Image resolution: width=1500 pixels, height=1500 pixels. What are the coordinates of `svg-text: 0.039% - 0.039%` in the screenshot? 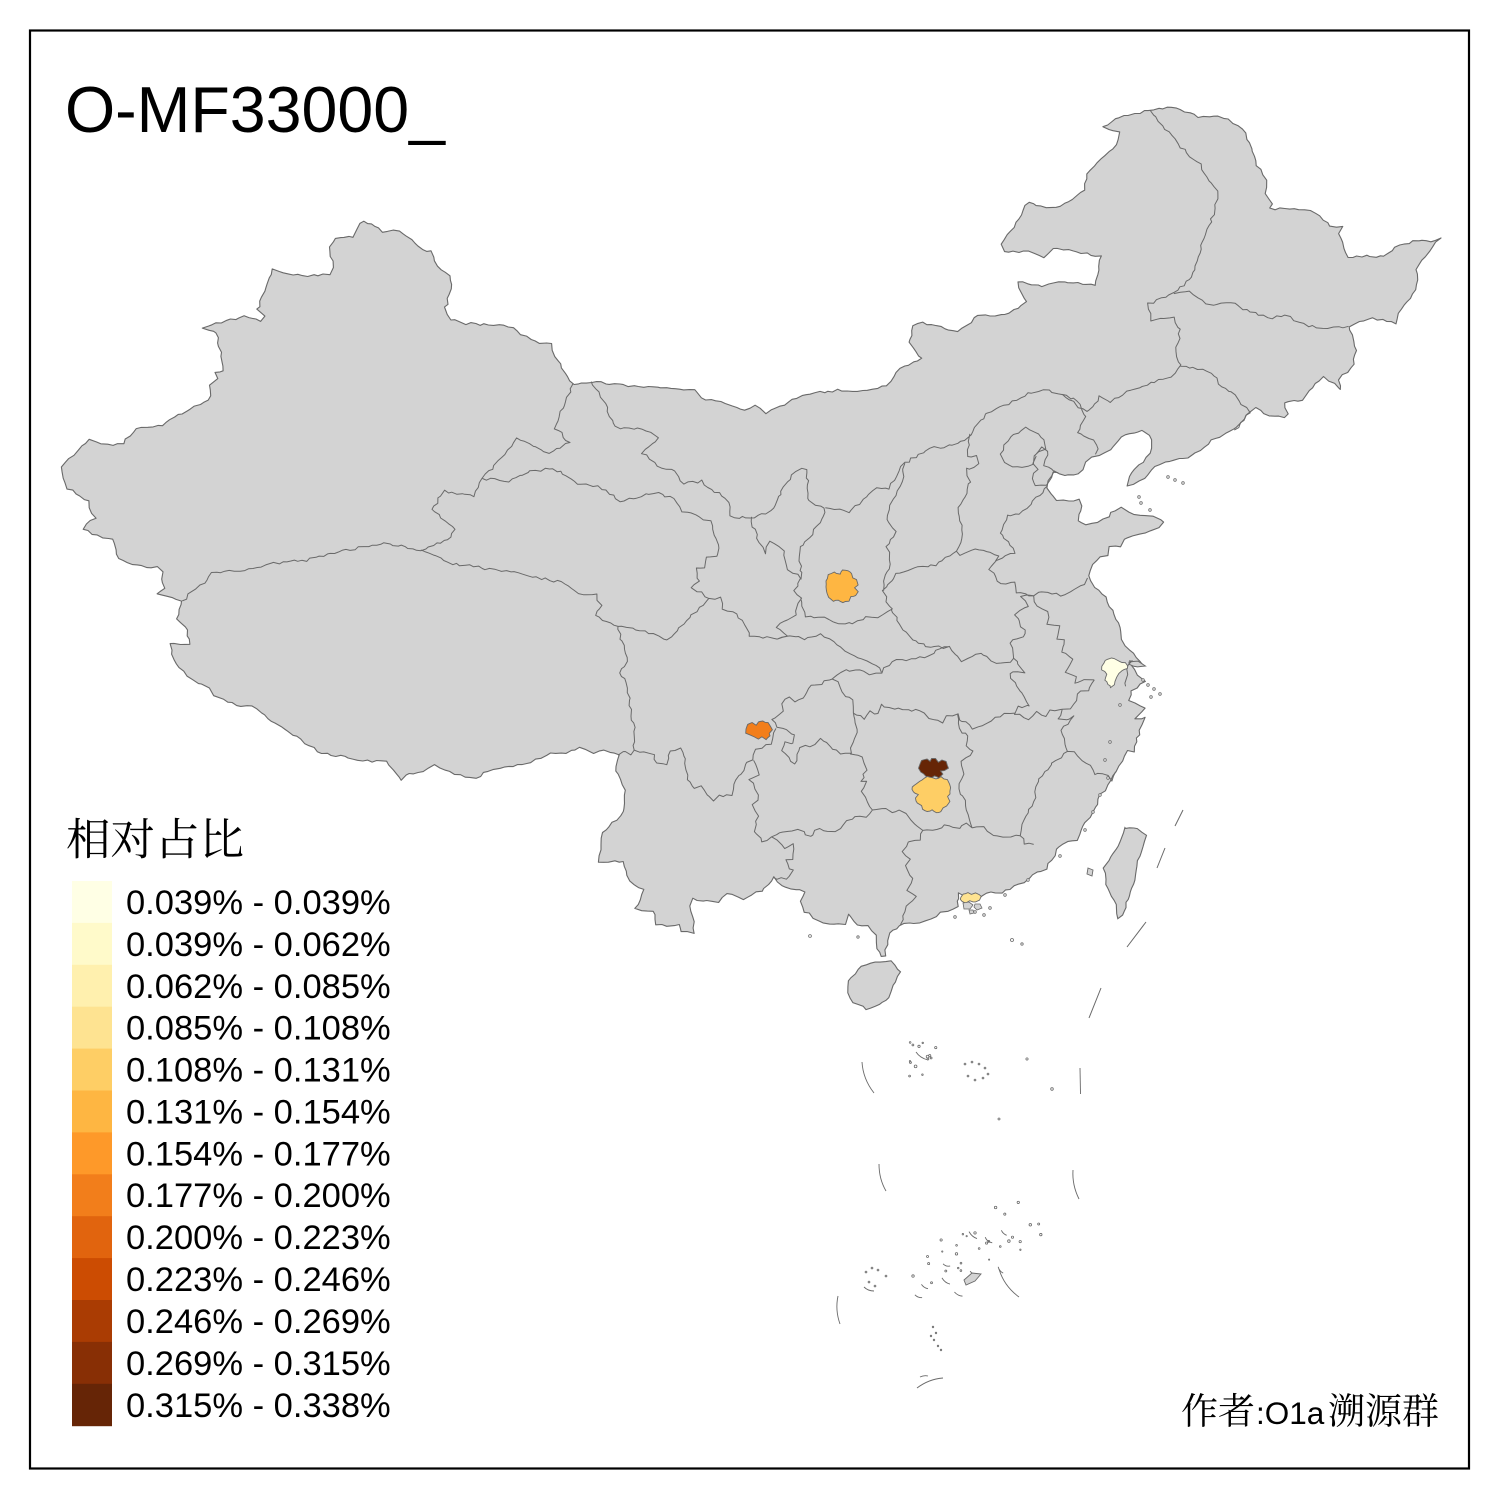 It's located at (258, 903).